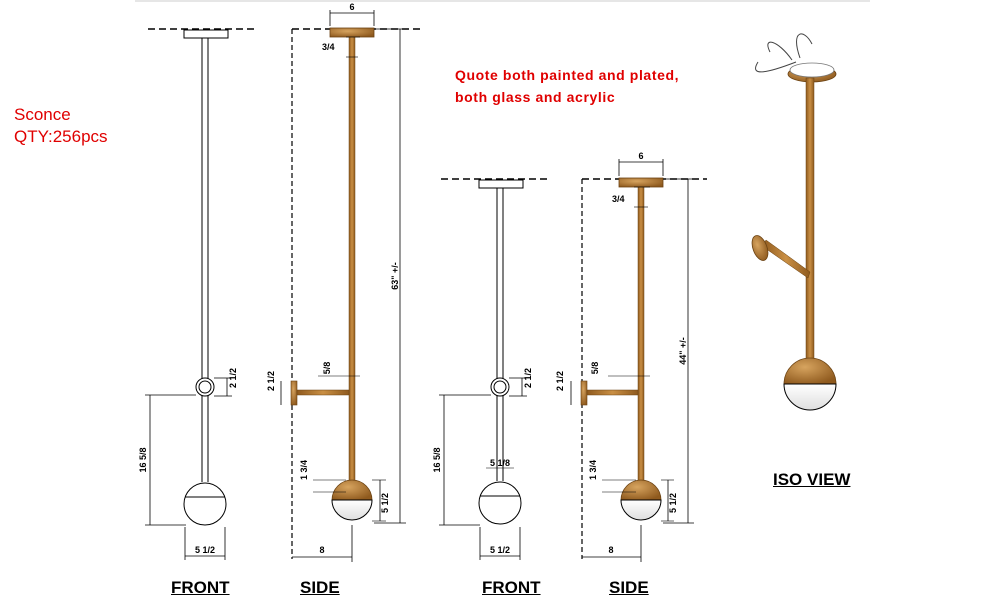  What do you see at coordinates (385, 503) in the screenshot?
I see `dim-globe-side-1: 5 1/2` at bounding box center [385, 503].